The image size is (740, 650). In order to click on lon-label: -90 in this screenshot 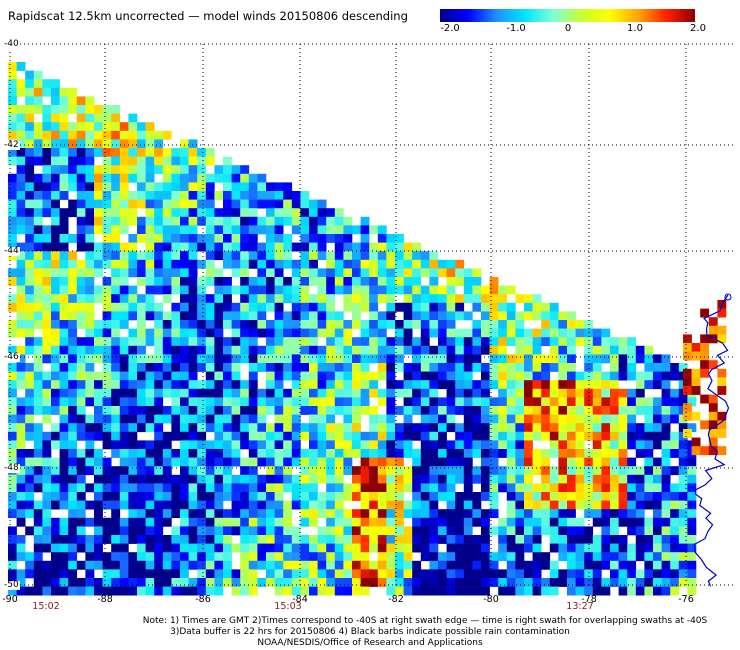, I will do `click(10, 599)`.